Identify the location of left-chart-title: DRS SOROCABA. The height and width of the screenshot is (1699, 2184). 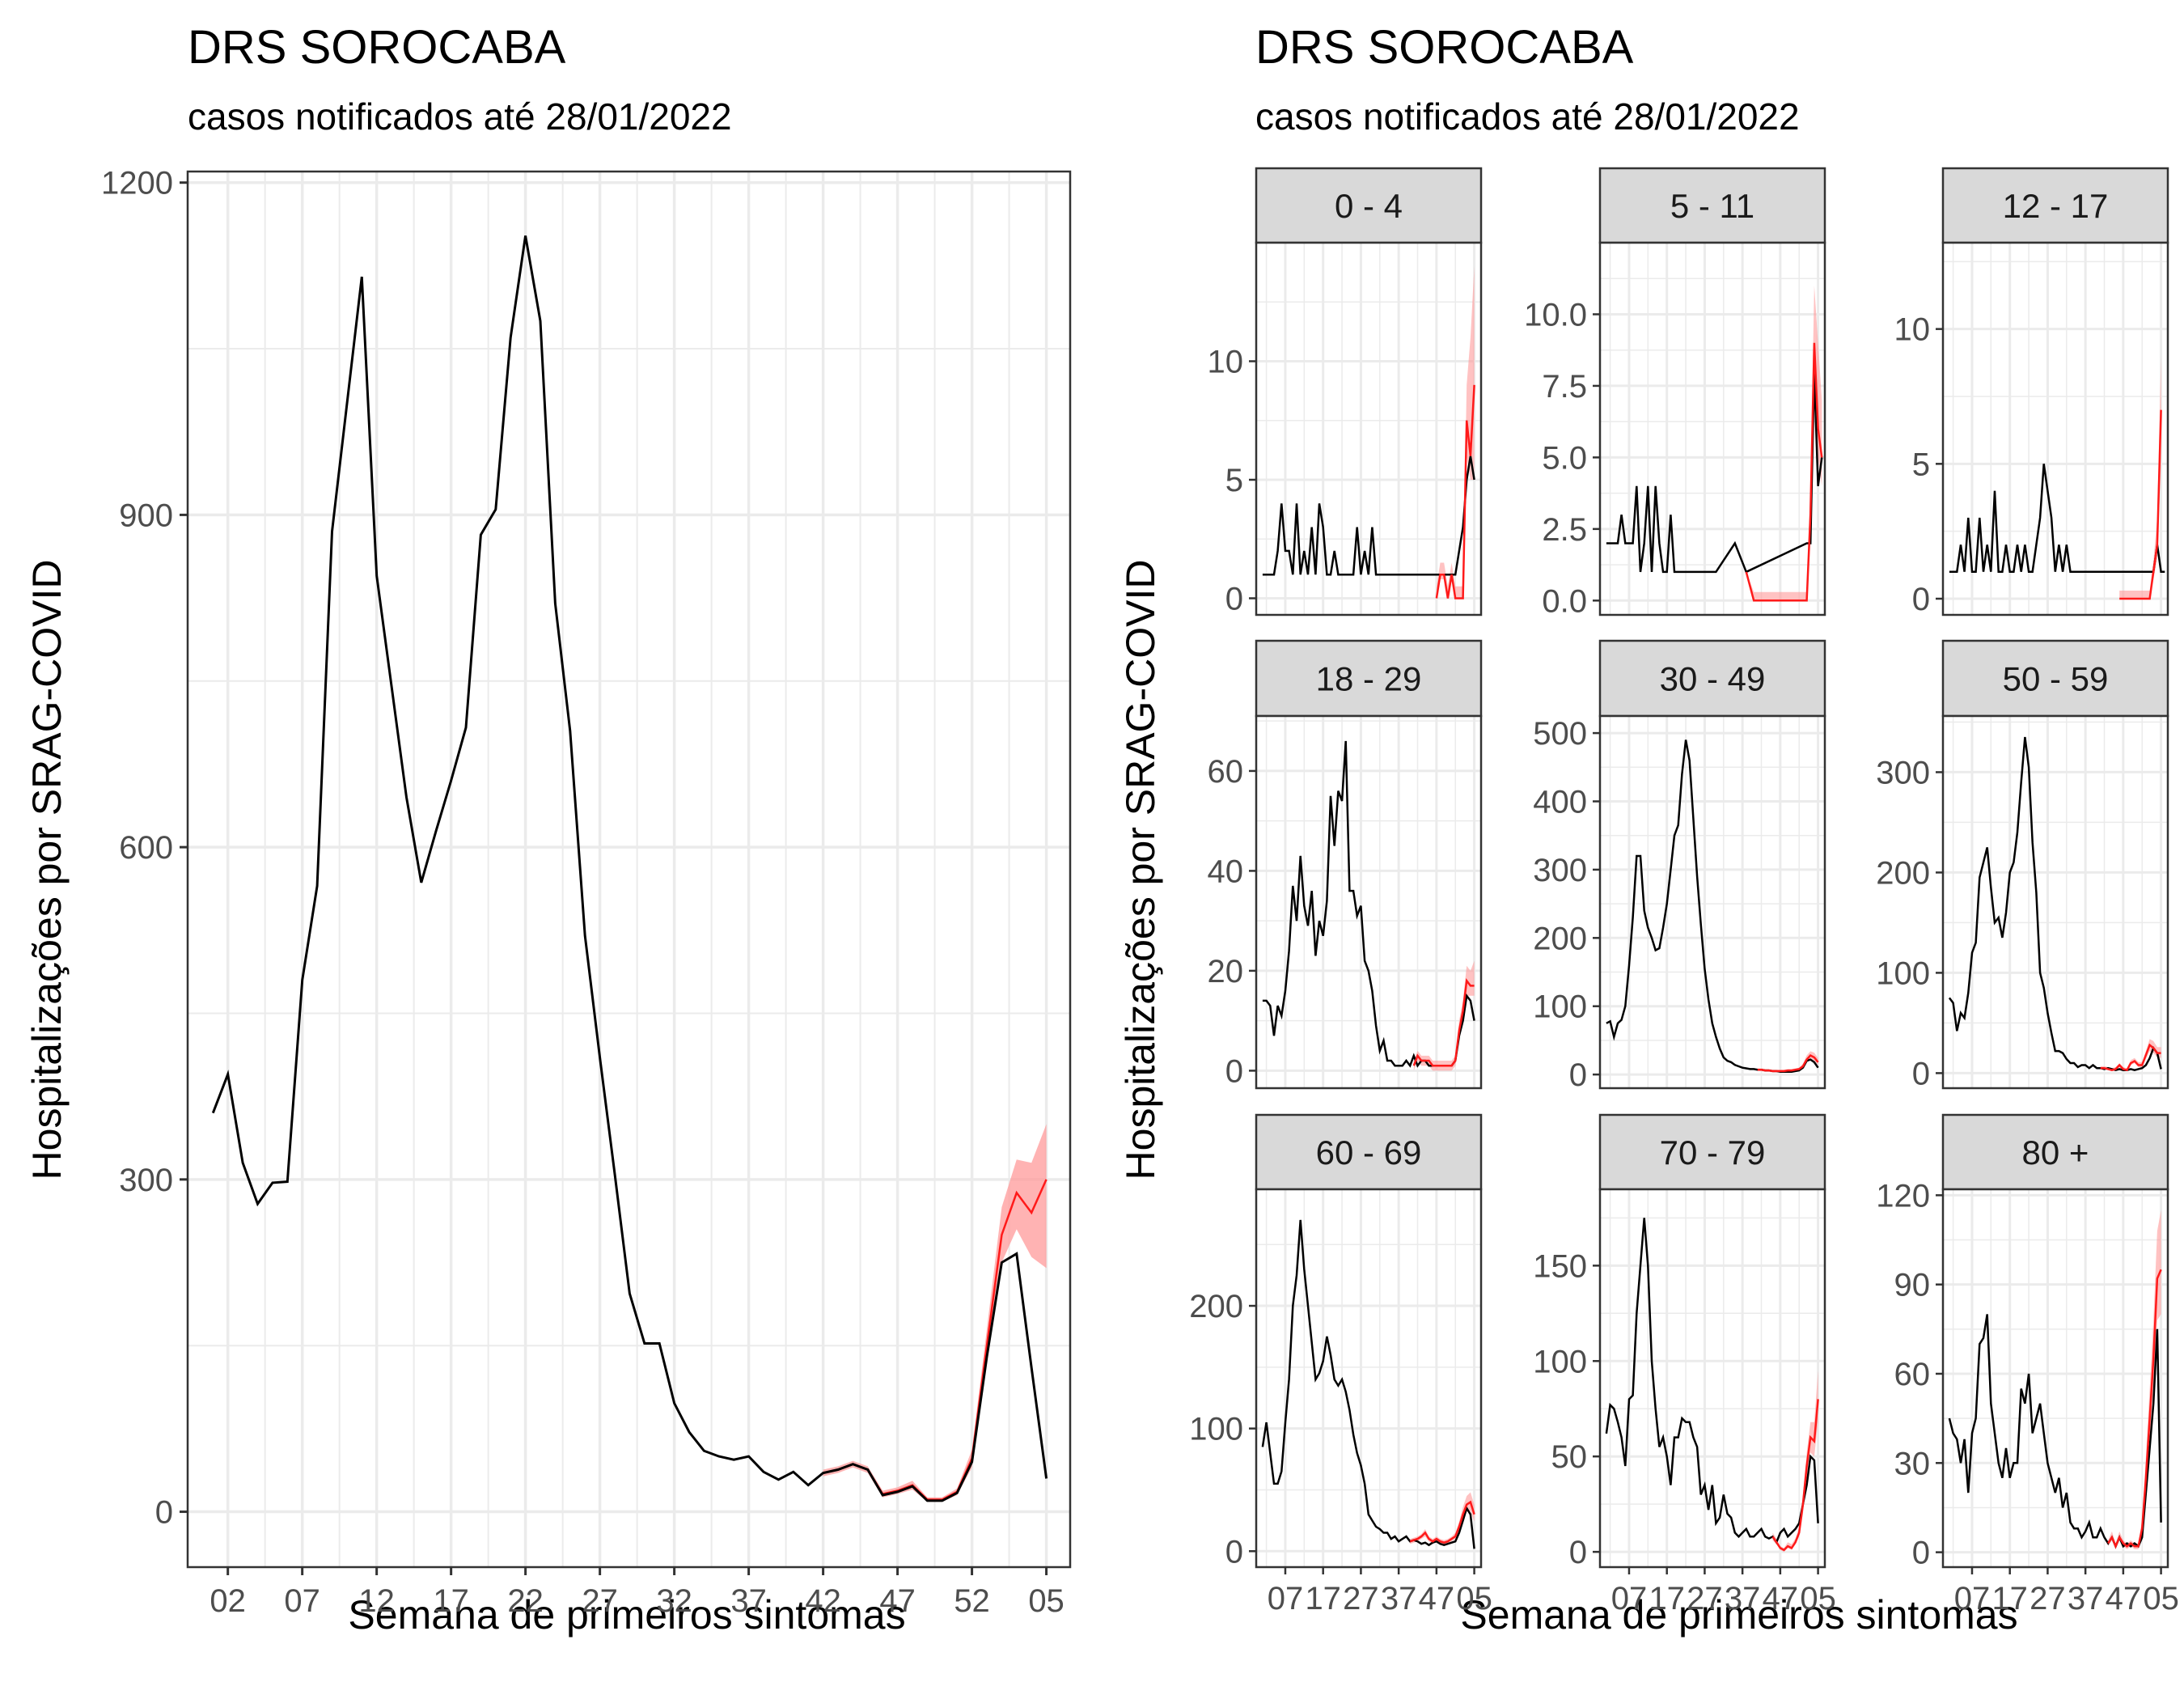
(377, 47).